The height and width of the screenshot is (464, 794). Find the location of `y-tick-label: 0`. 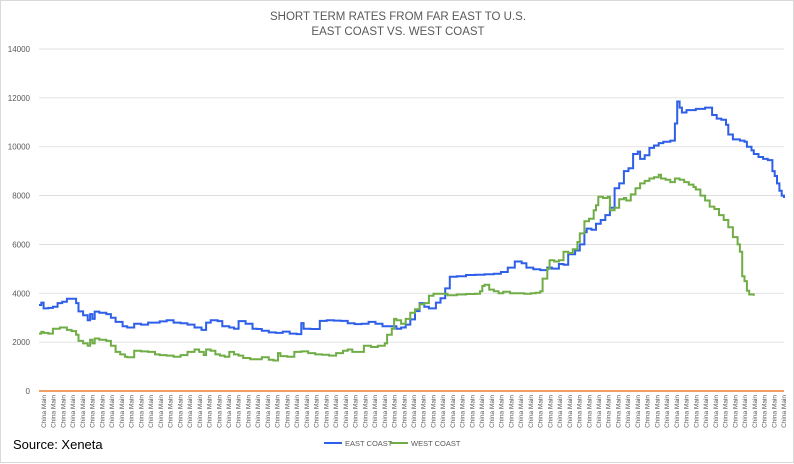

y-tick-label: 0 is located at coordinates (28, 391).